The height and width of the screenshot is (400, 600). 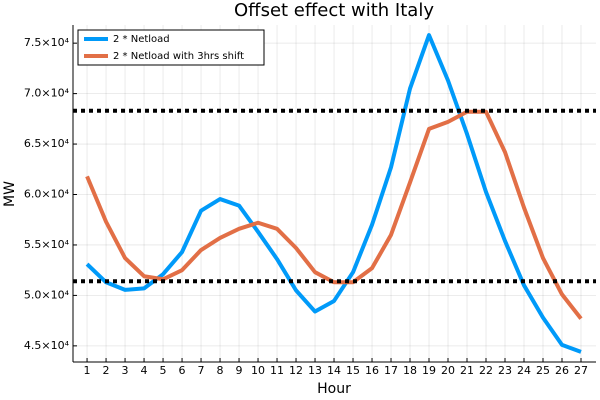 I want to click on x-tick-label: 11, so click(x=277, y=370).